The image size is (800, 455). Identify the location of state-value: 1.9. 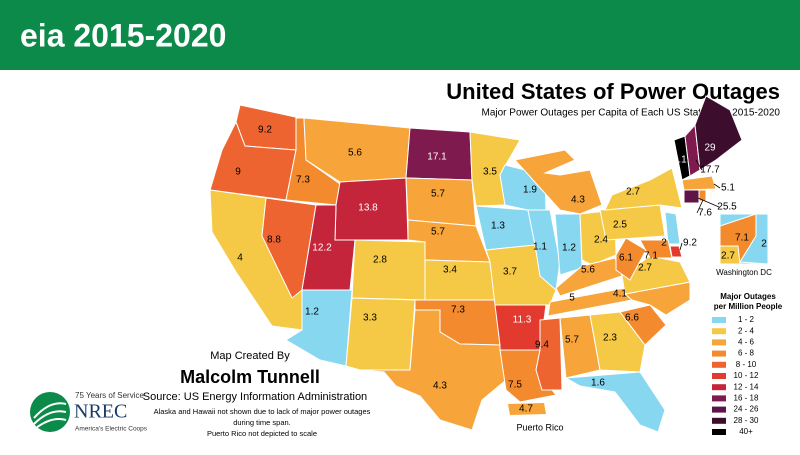
(530, 190).